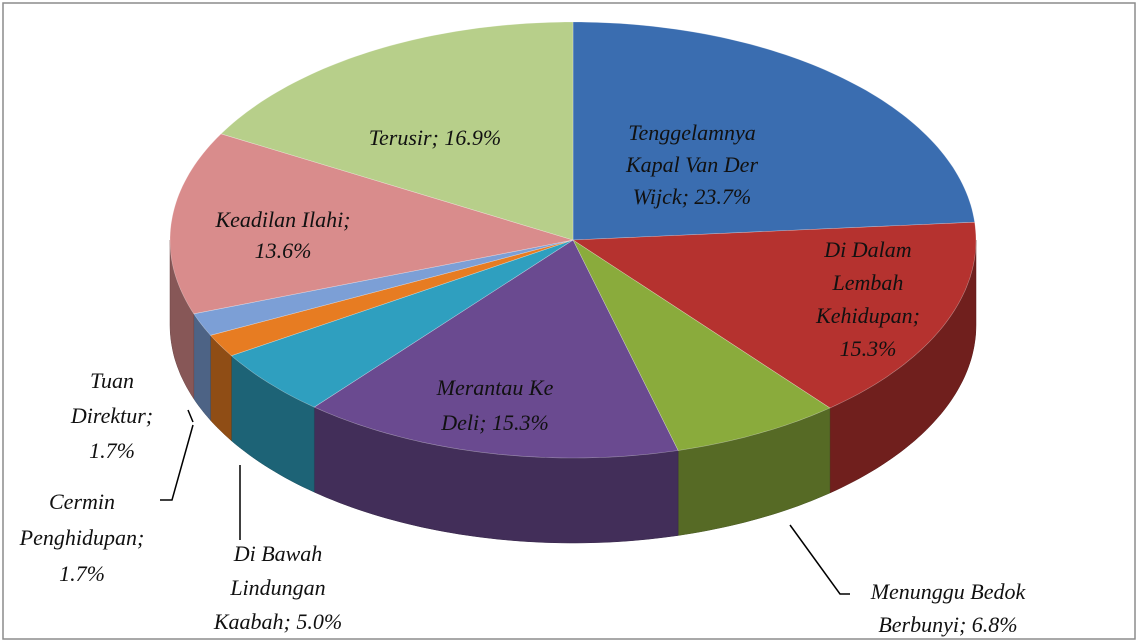  What do you see at coordinates (868, 282) in the screenshot?
I see `data-label: Lembah` at bounding box center [868, 282].